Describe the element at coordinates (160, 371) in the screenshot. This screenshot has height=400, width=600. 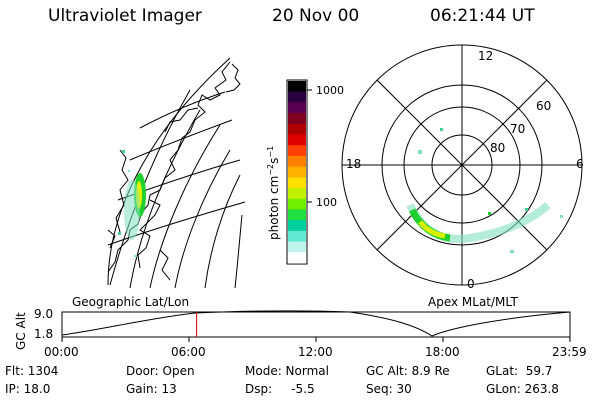
I see `door-status: Door: Open` at that location.